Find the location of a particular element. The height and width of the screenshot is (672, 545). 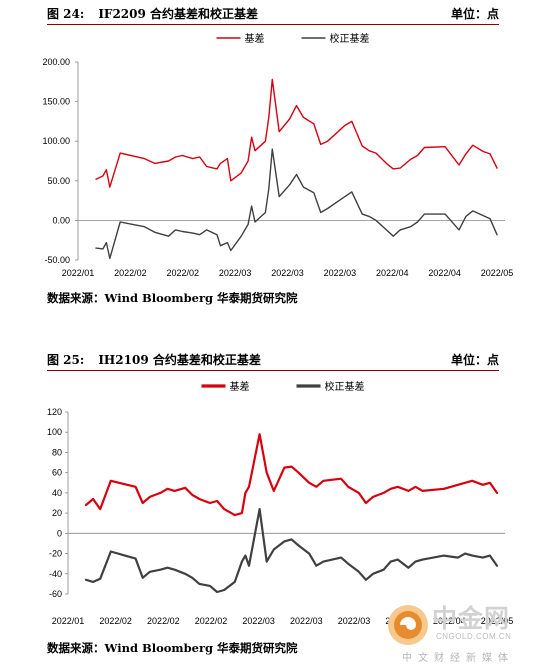

y-tick-label: 0.00 is located at coordinates (61, 220).